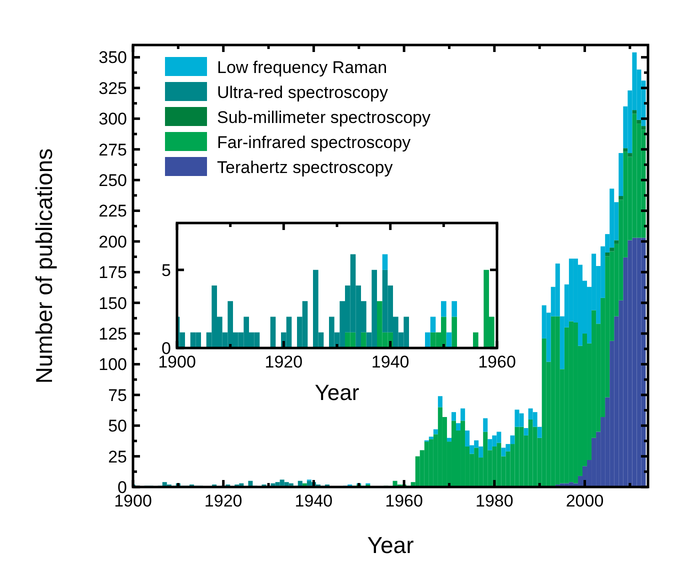 This screenshot has height=579, width=674. Describe the element at coordinates (166, 270) in the screenshot. I see `y-tick-label: 5` at that location.